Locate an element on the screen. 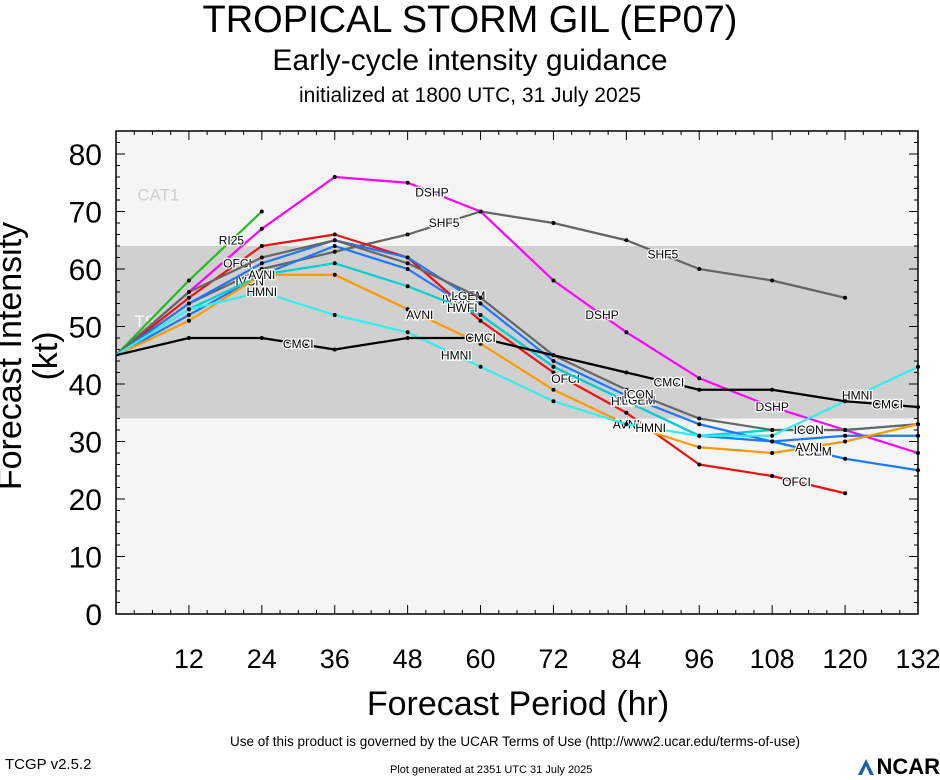 Image resolution: width=940 pixels, height=780 pixels. series-ri25: RI25 is located at coordinates (189, 283).